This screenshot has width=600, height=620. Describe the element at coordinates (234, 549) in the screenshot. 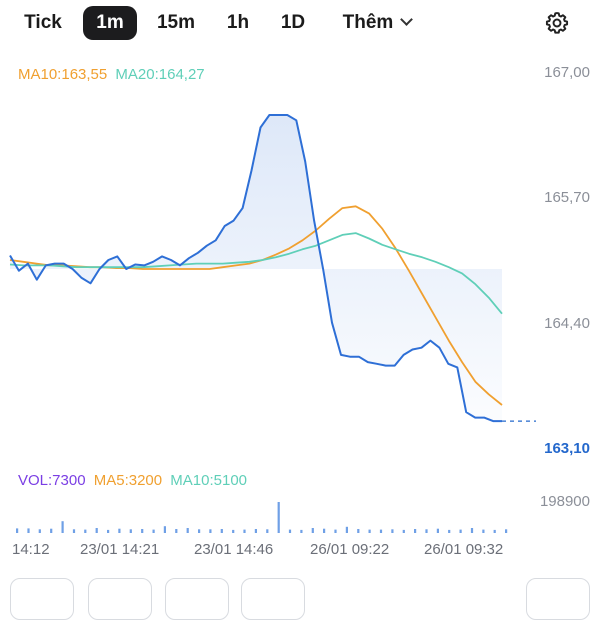

I see `time-axis-label: 23/01 14:46` at that location.